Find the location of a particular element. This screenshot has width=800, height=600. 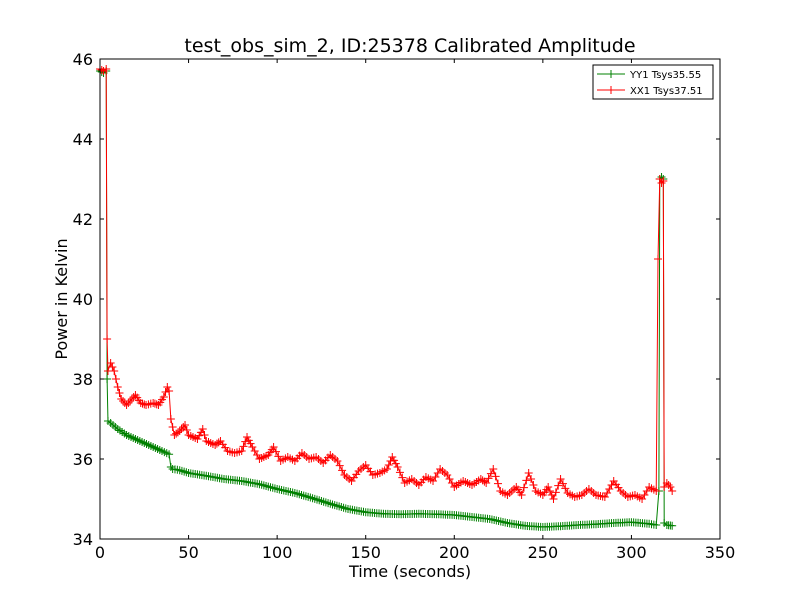

x-axis-label: Time (seconds) is located at coordinates (409, 571).